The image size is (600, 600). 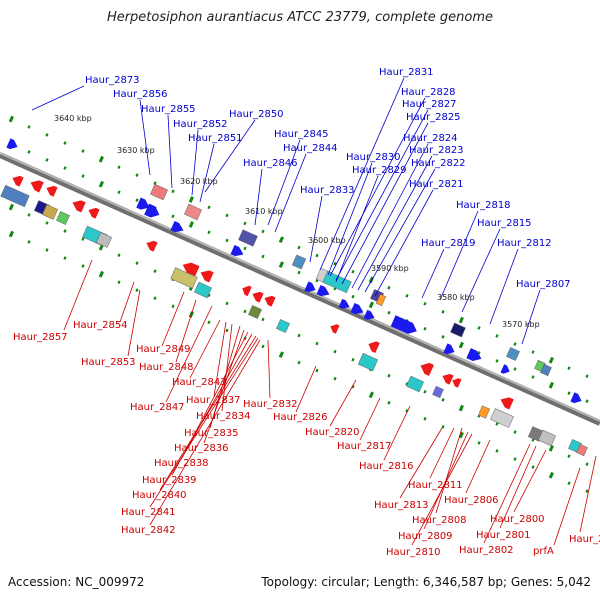 What do you see at coordinates (301, 134) in the screenshot?
I see `gene-label: Haur_2845` at bounding box center [301, 134].